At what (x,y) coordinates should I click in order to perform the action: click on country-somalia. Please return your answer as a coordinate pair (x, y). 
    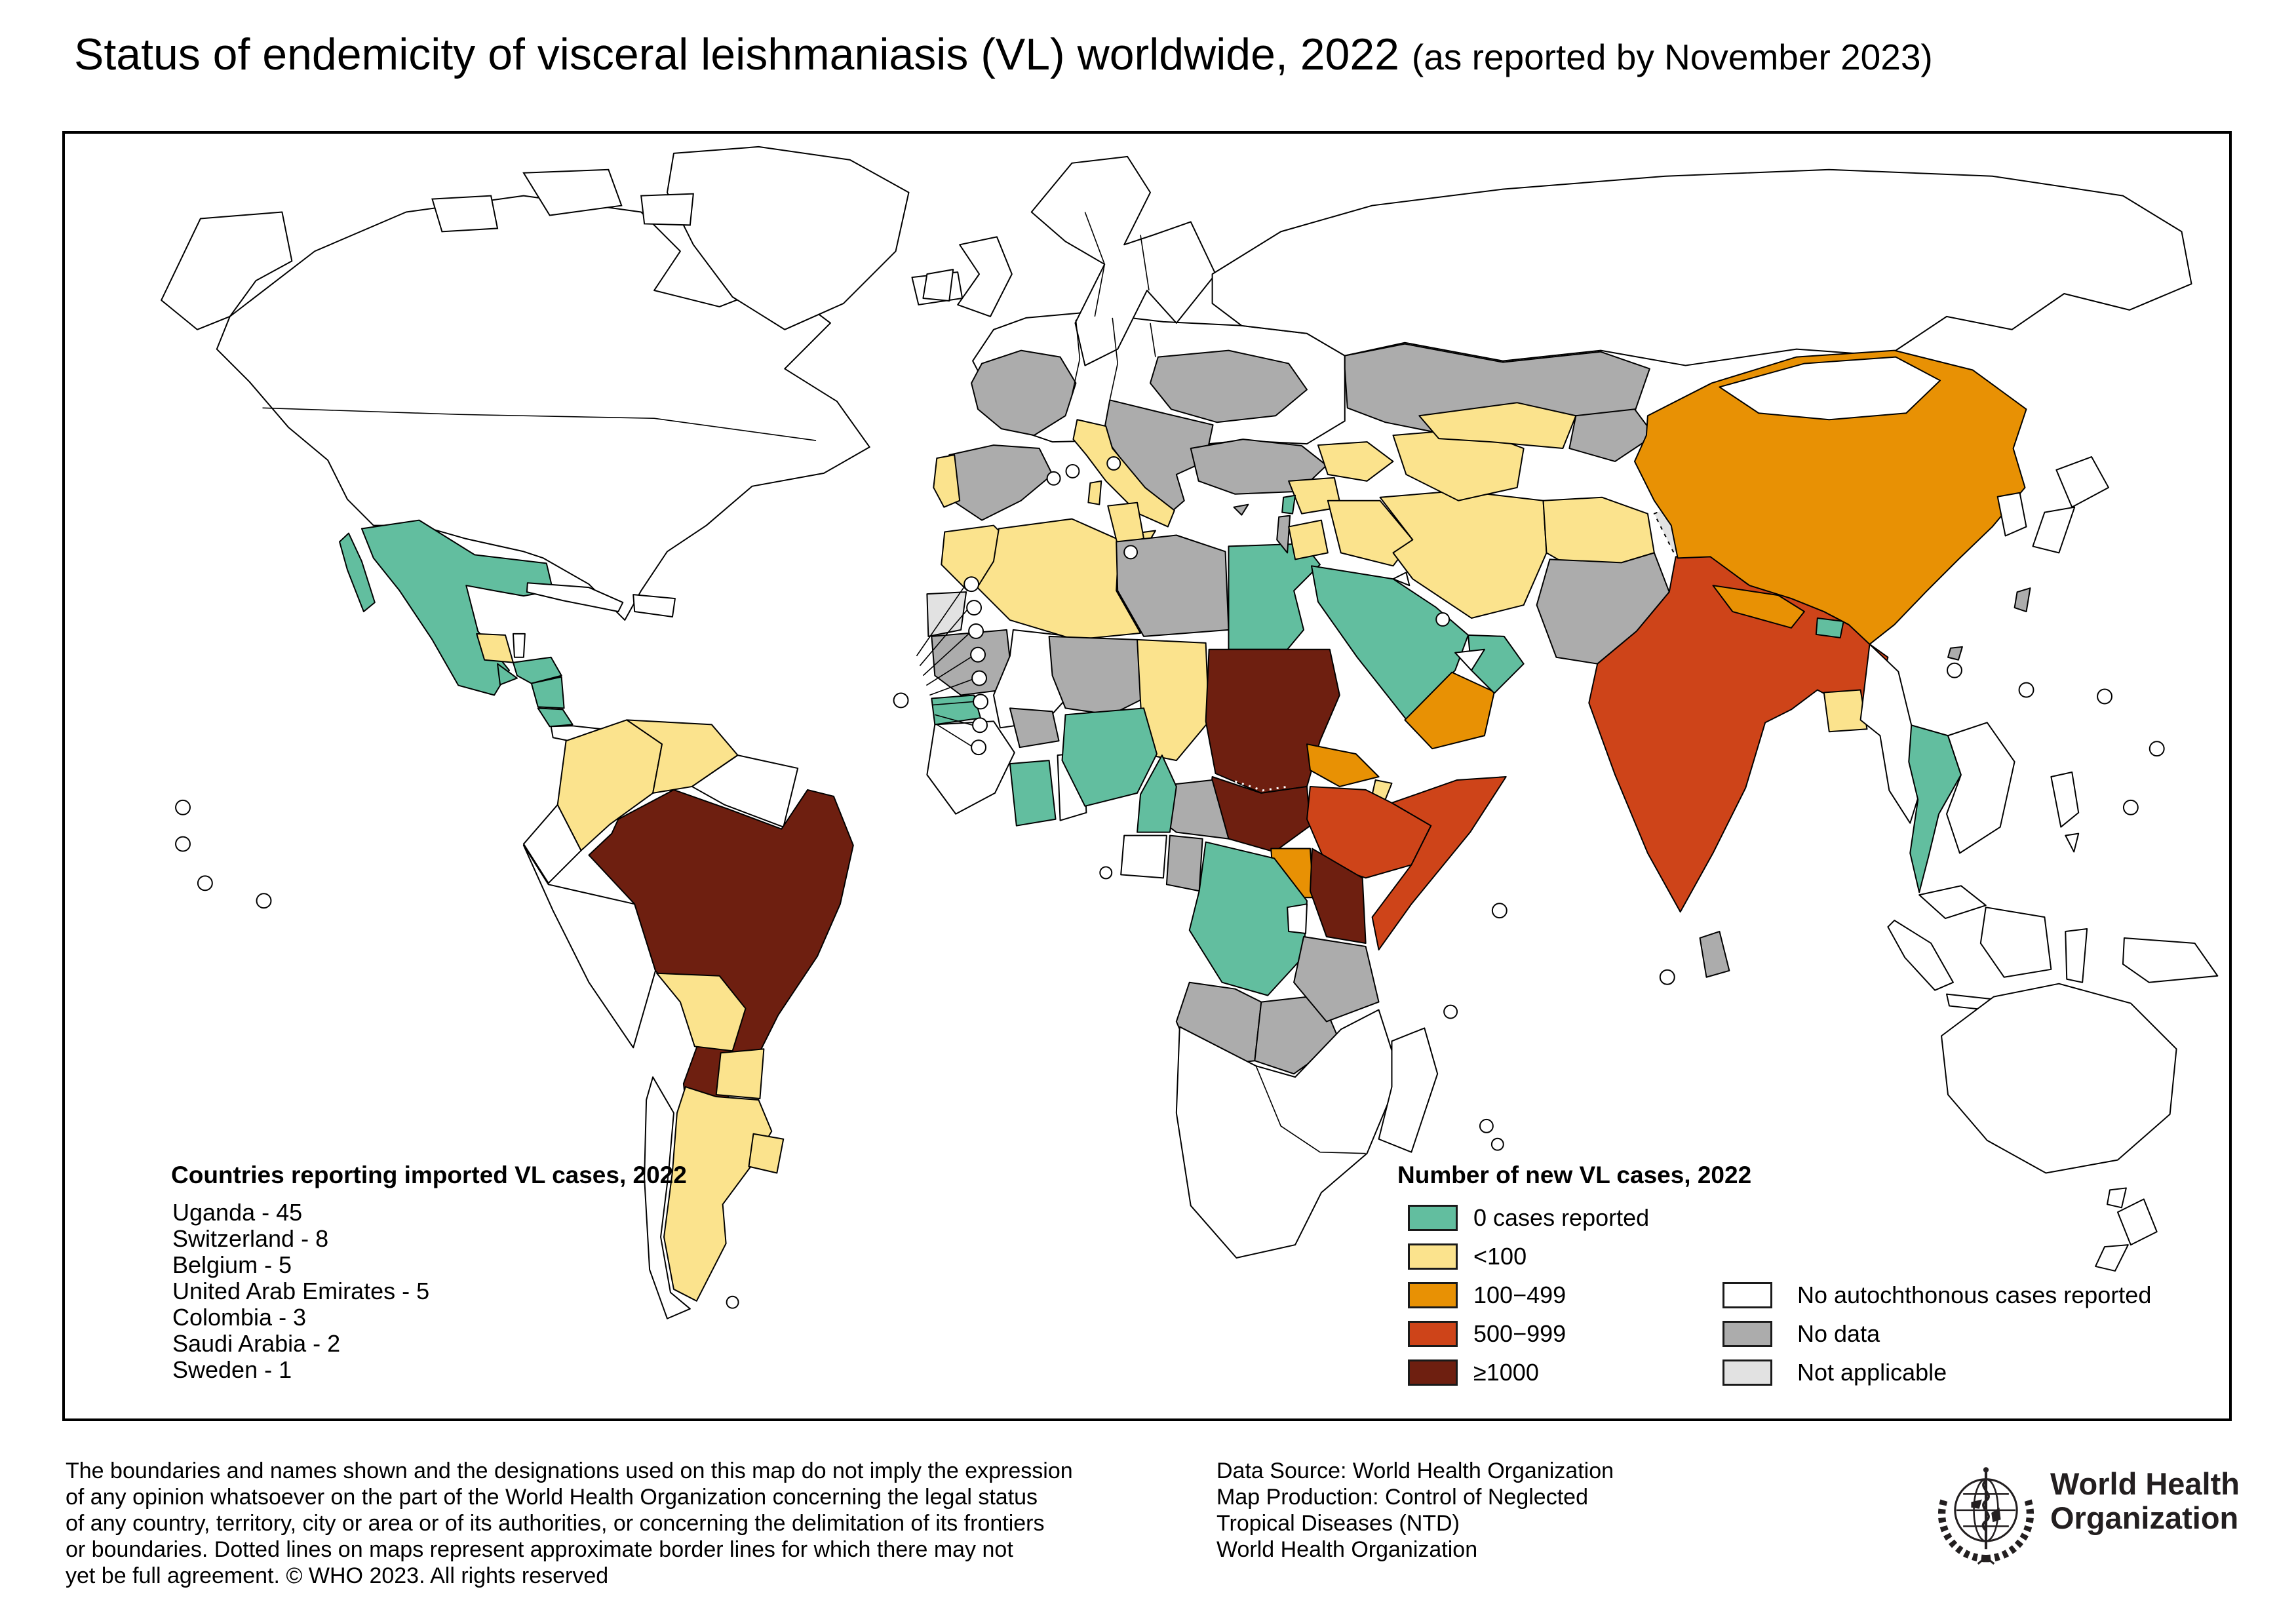
    Looking at the image, I should click on (1439, 863).